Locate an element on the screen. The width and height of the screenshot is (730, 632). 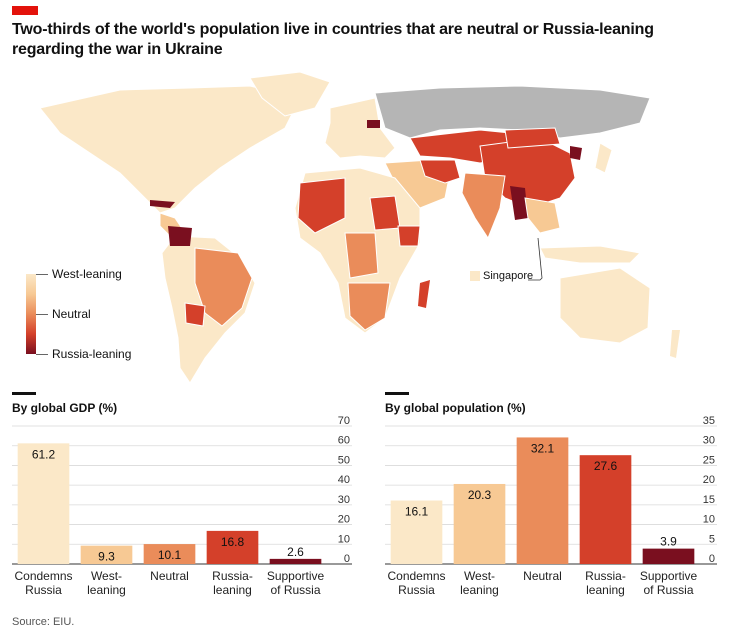
category-label: West- is located at coordinates (479, 576).